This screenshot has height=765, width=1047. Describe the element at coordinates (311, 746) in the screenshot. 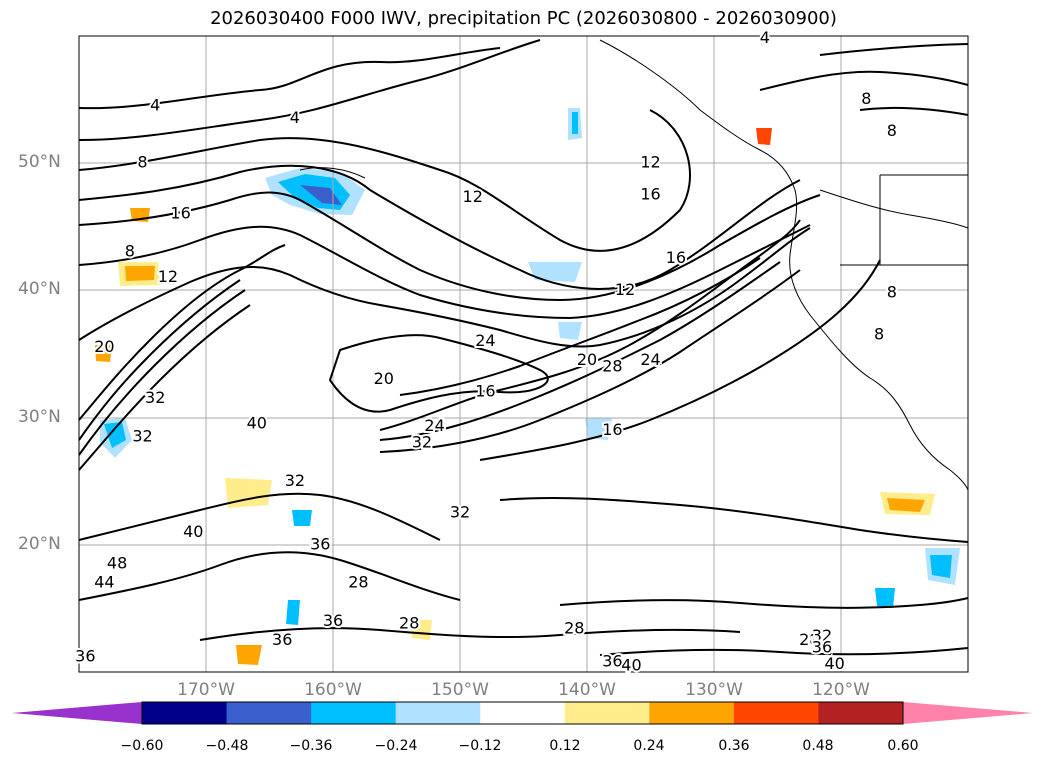

I see `colorbar-tick: −0.36` at that location.